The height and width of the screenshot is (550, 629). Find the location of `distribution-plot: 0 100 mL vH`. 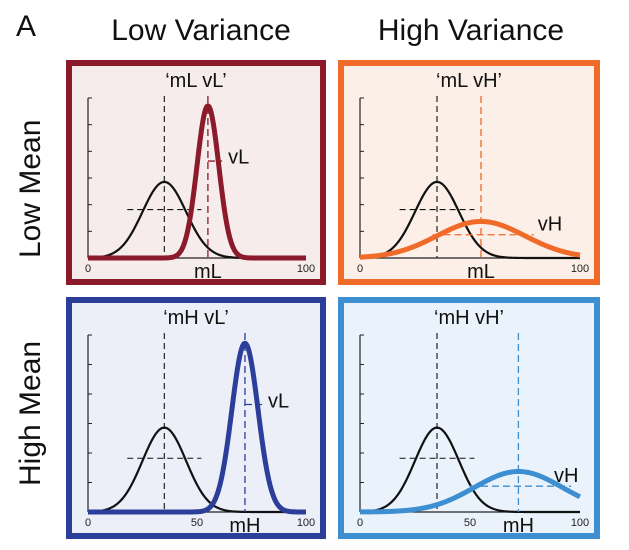

distribution-plot: 0 100 mL vH is located at coordinates (473, 189).